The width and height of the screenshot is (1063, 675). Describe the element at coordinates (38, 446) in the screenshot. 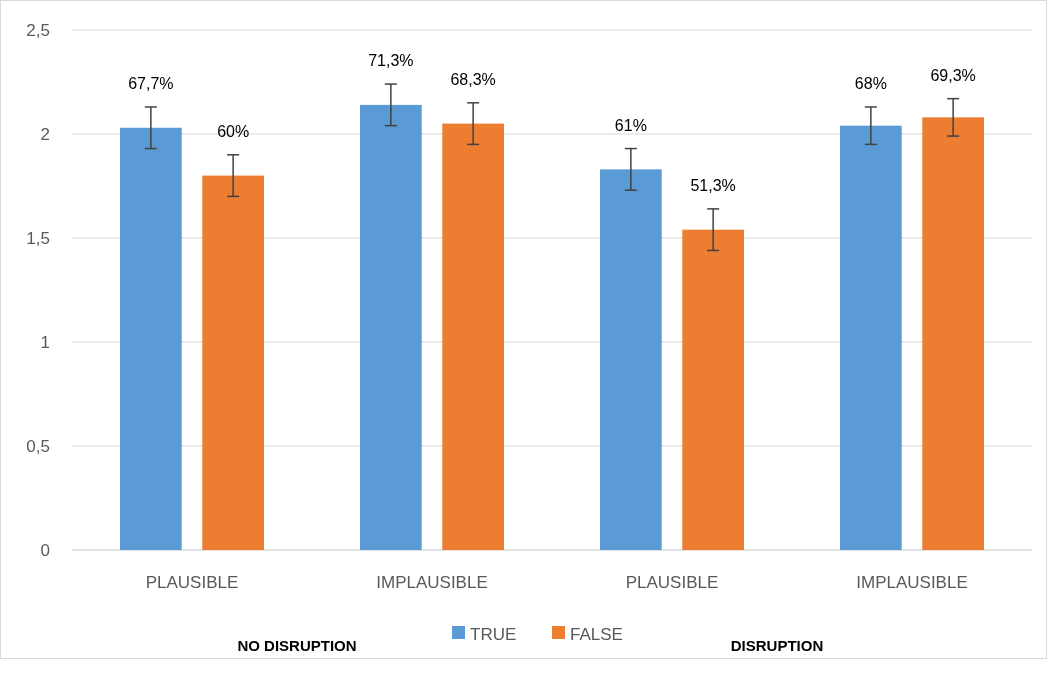

I see `y-tick-label: 0,5` at that location.